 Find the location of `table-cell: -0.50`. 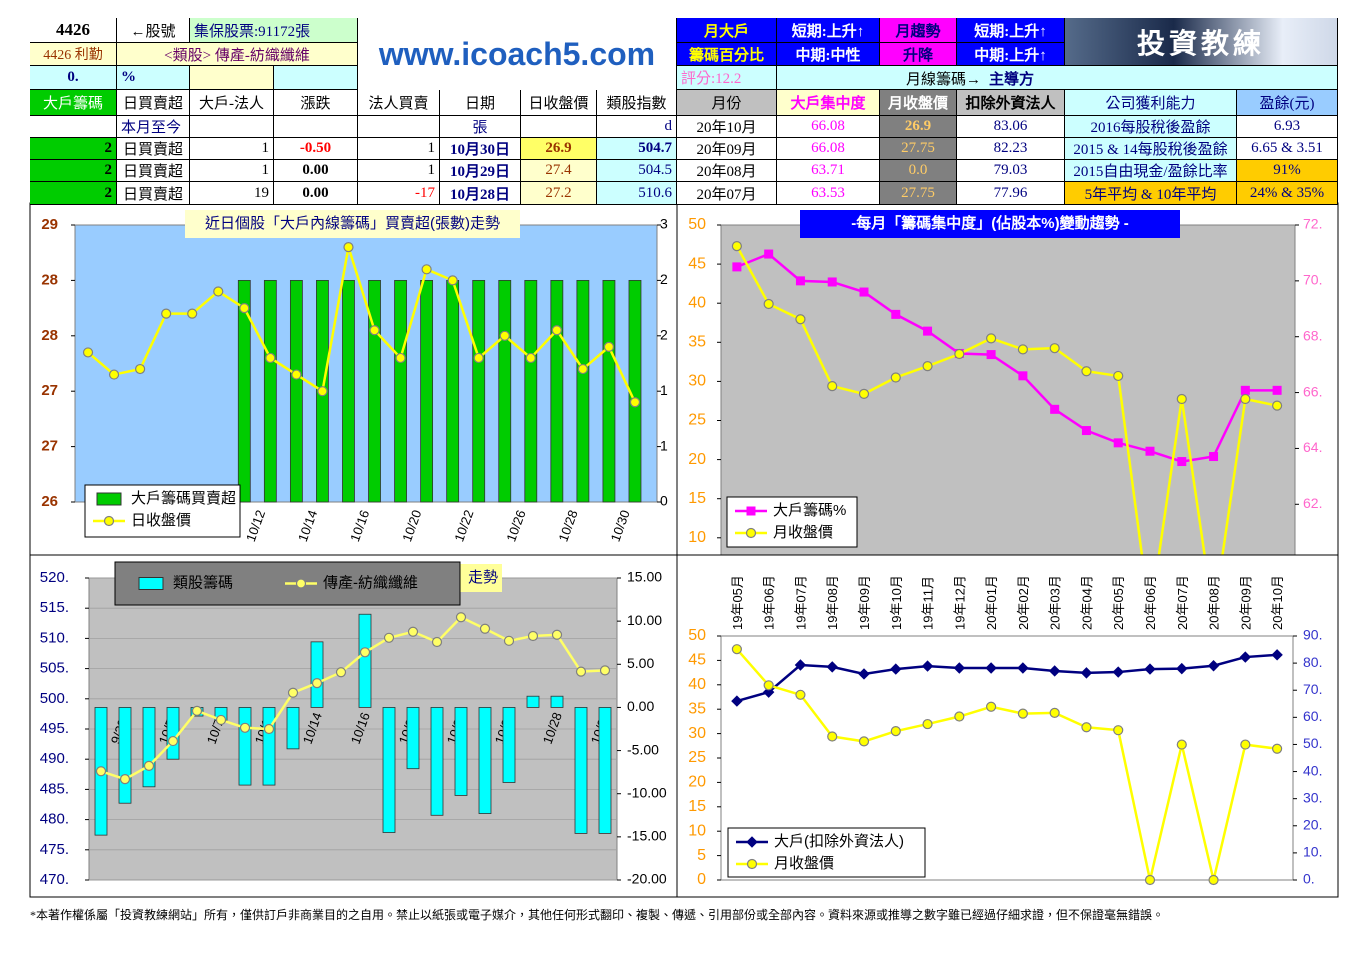

table-cell: -0.50 is located at coordinates (316, 149).